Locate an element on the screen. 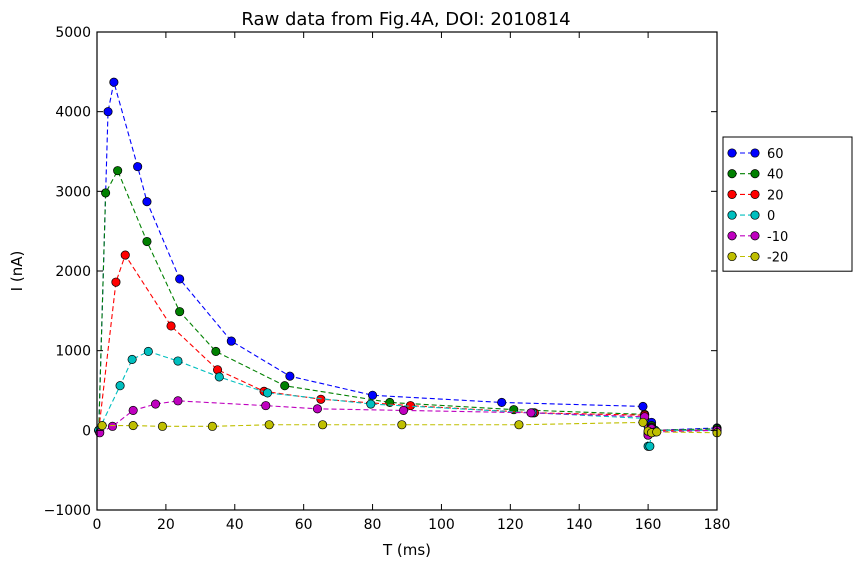 This screenshot has height=570, width=856. x-tick-label: 100 is located at coordinates (441, 525).